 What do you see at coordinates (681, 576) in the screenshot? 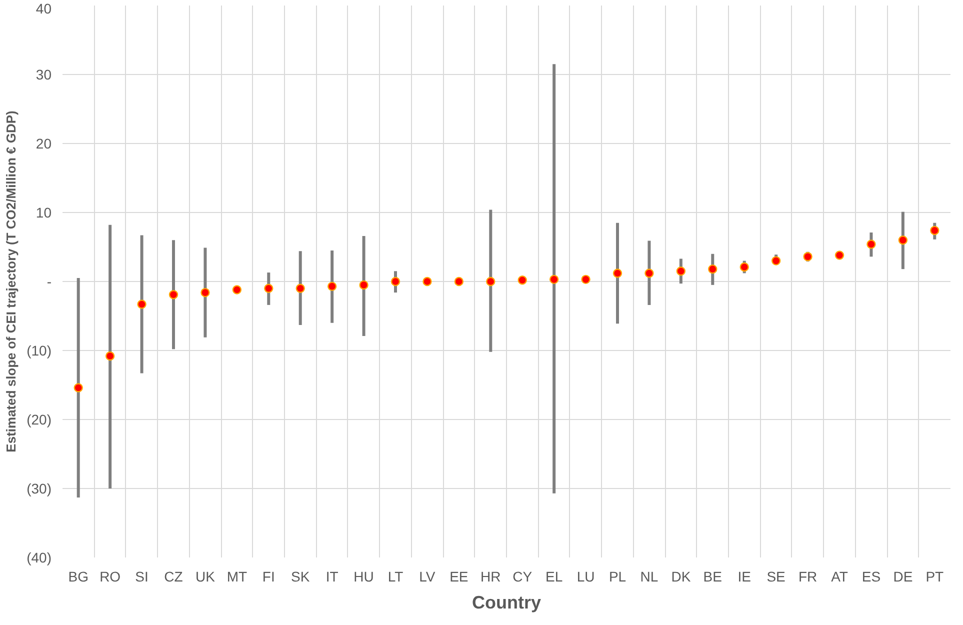
I see `x-tick-label: DK` at bounding box center [681, 576].